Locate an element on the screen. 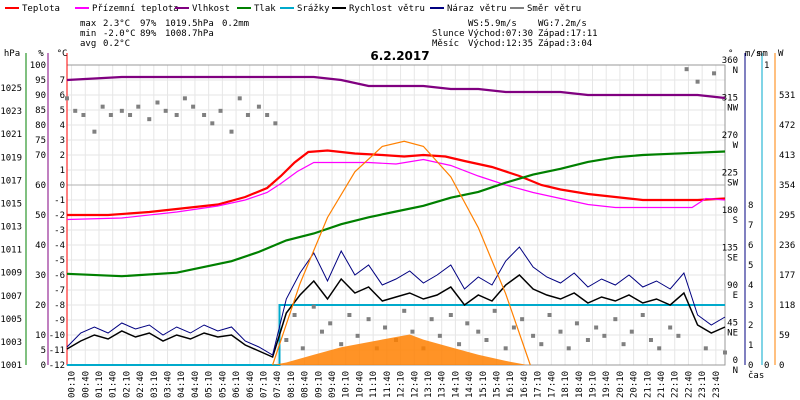 This screenshot has width=800, height=400. sun-set: Západ:17:11 is located at coordinates (568, 34).